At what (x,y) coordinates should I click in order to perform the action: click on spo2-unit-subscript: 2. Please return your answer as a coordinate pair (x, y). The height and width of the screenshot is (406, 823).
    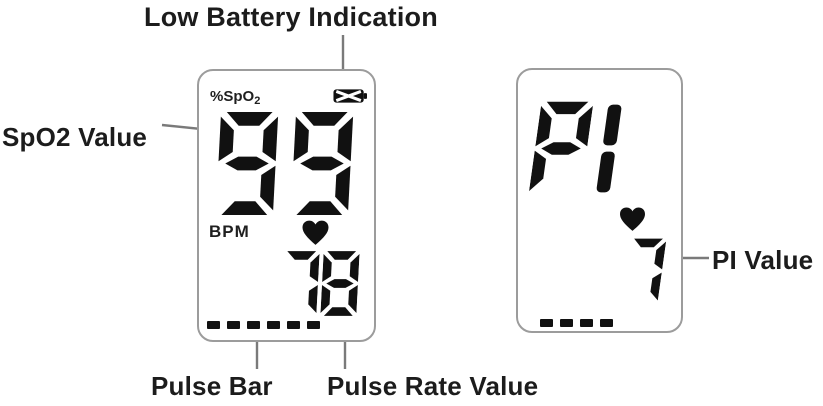
    Looking at the image, I should click on (257, 101).